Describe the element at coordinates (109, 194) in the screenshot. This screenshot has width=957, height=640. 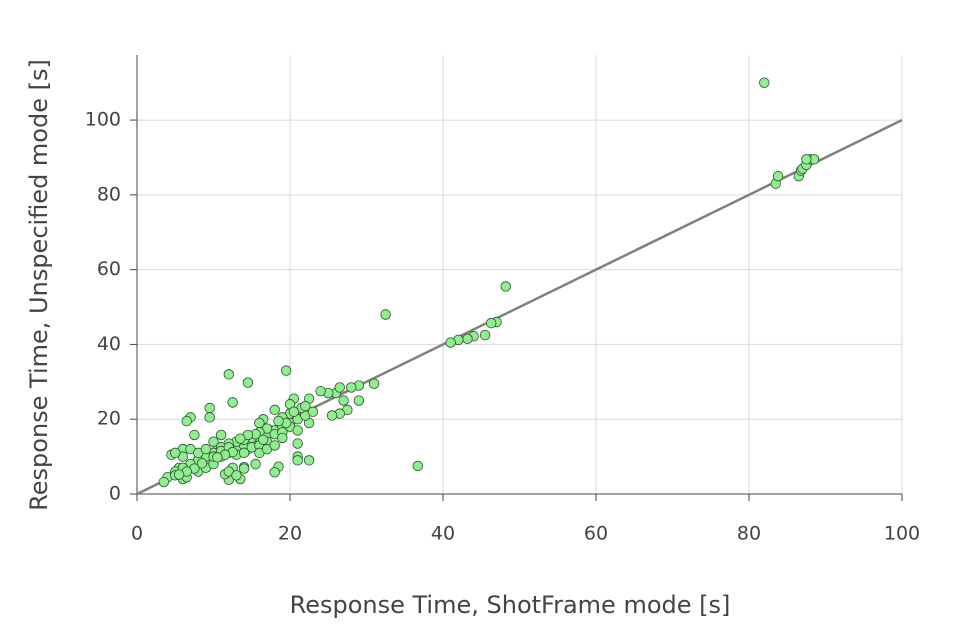
I see `y-tick-label: 80` at that location.